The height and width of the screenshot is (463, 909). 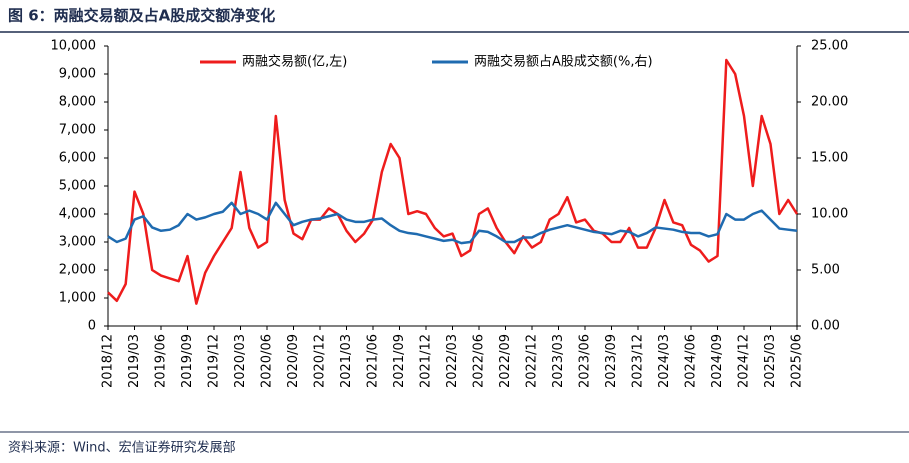 I want to click on x-tick-label: 2021/09, so click(x=399, y=361).